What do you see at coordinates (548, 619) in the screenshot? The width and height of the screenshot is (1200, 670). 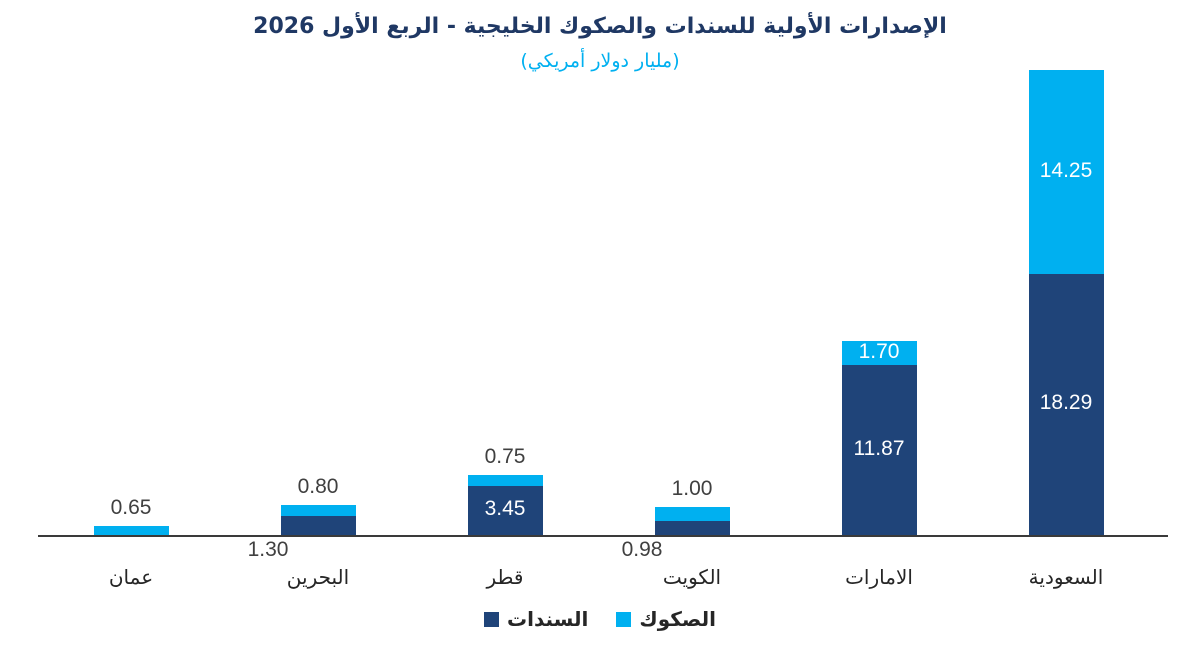 I see `legend-label-bonds: السندات` at bounding box center [548, 619].